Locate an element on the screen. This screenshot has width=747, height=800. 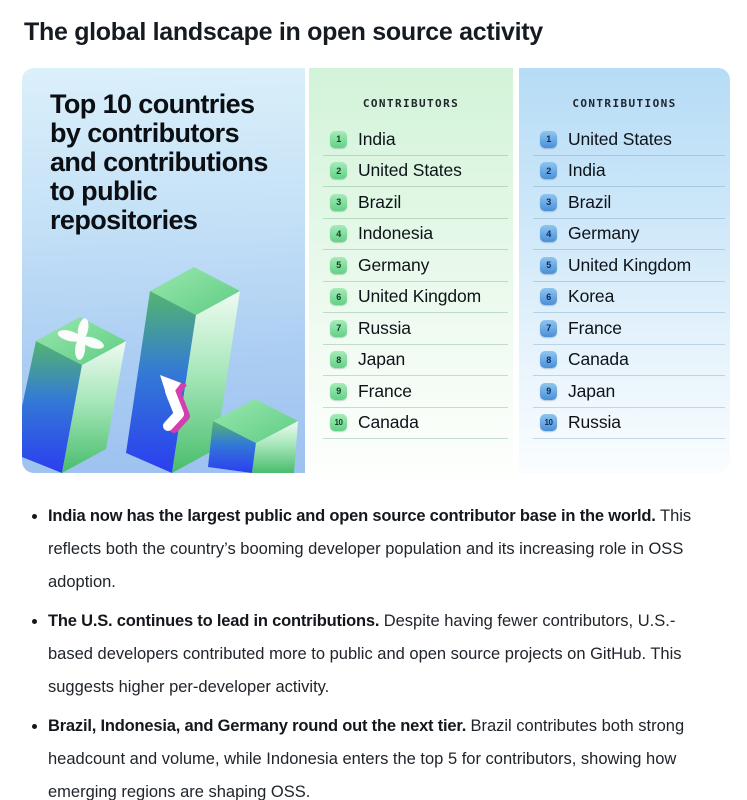
ranking-row: 10 Russia is located at coordinates (629, 423).